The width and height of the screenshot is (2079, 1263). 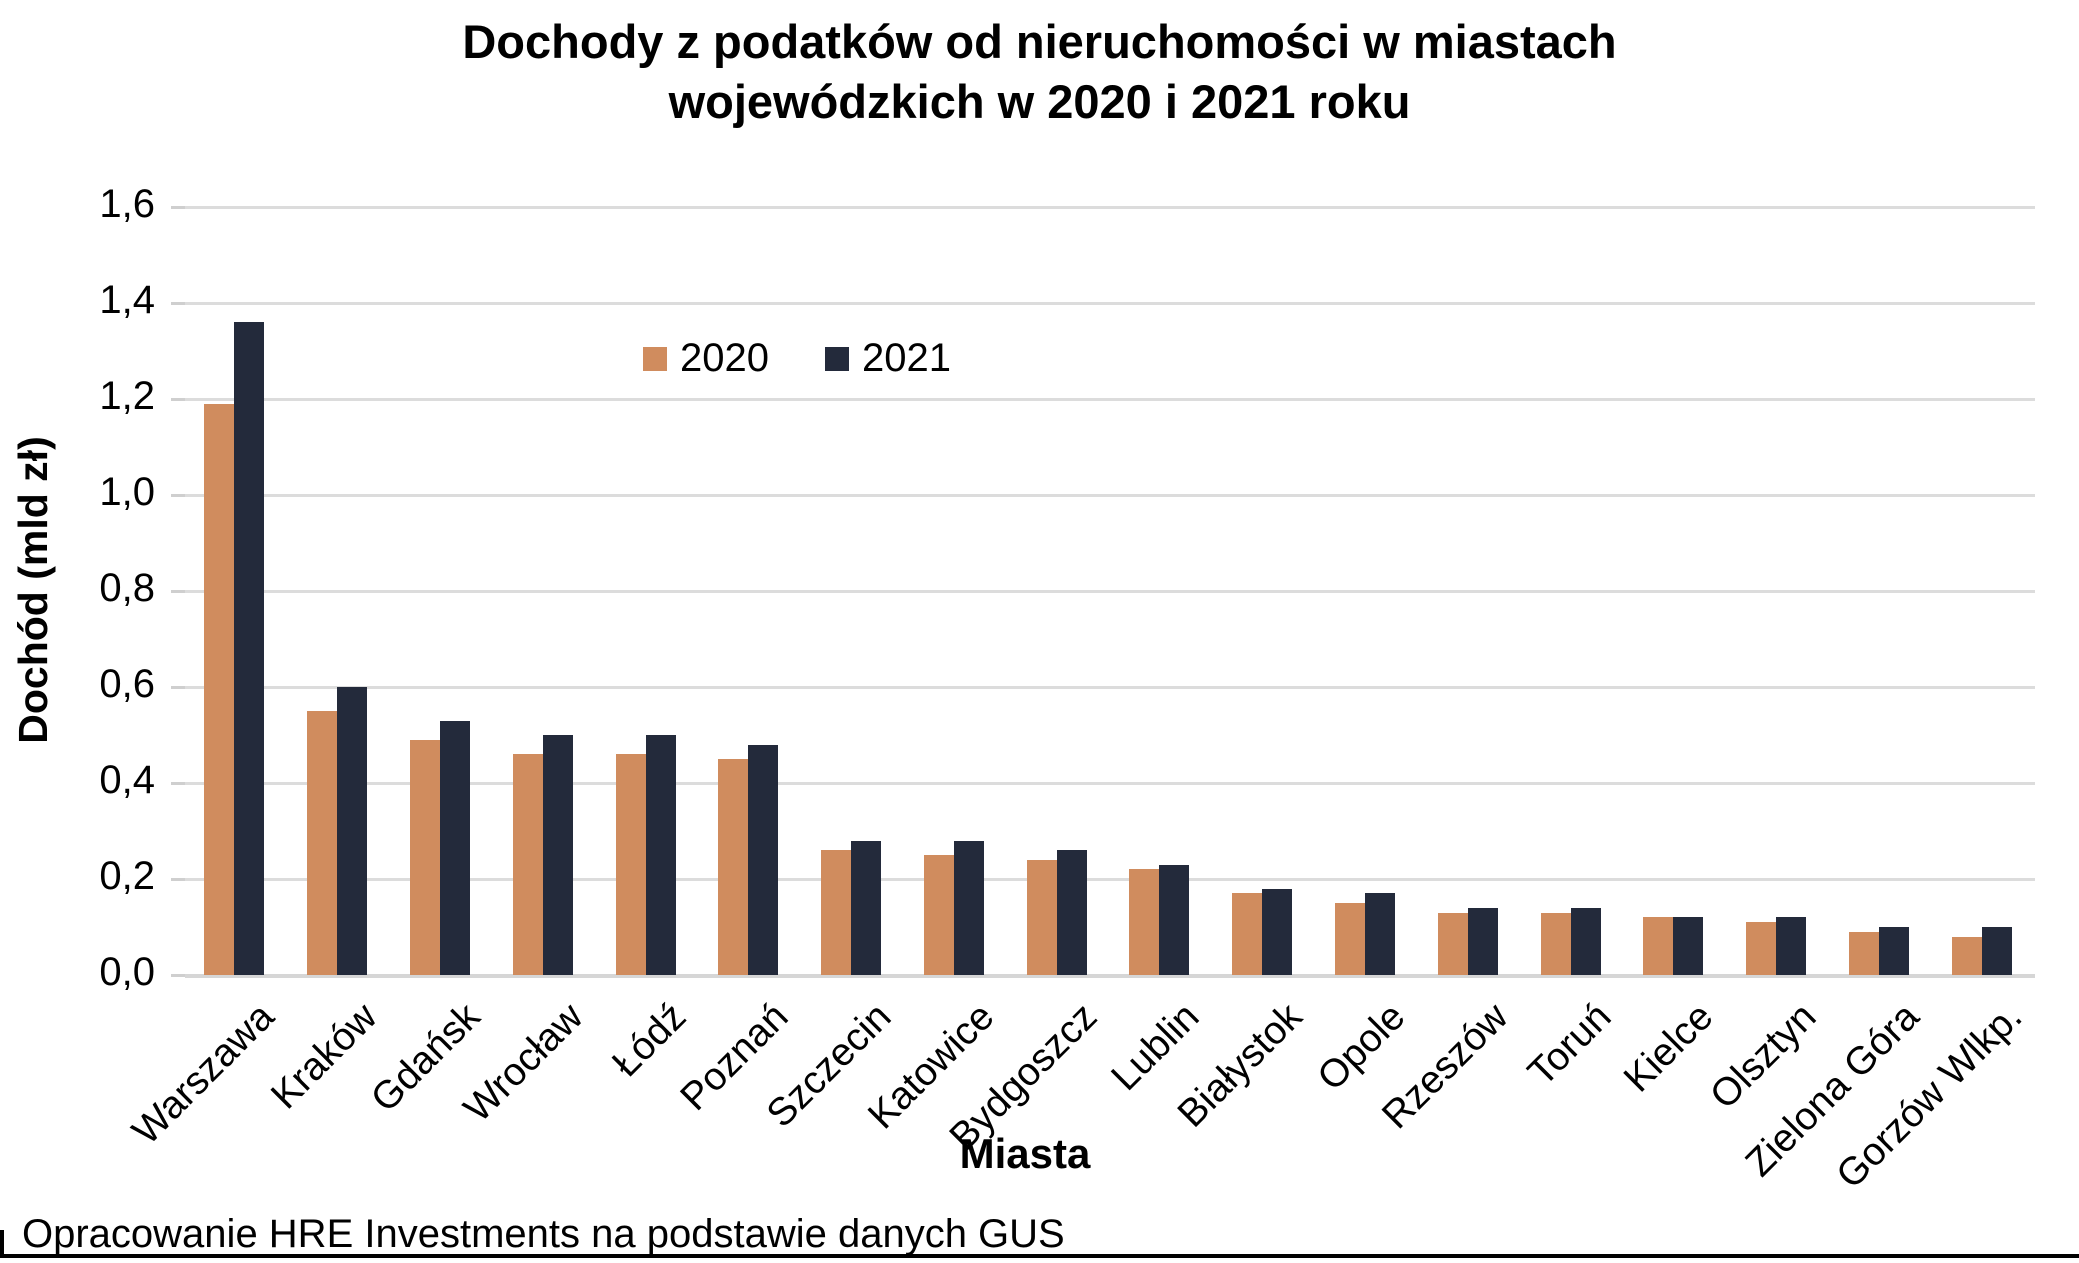 I want to click on y-tick-label: 1,2, so click(x=127, y=396).